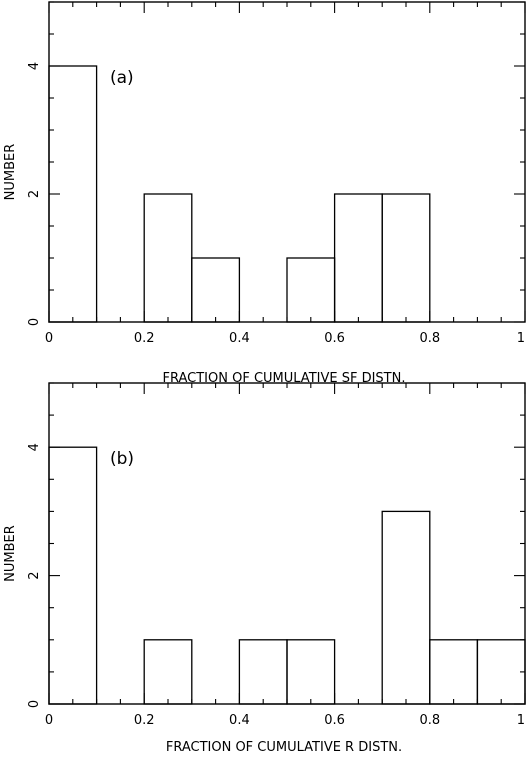 This screenshot has width=526, height=759. I want to click on panel-label: (b), so click(122, 459).